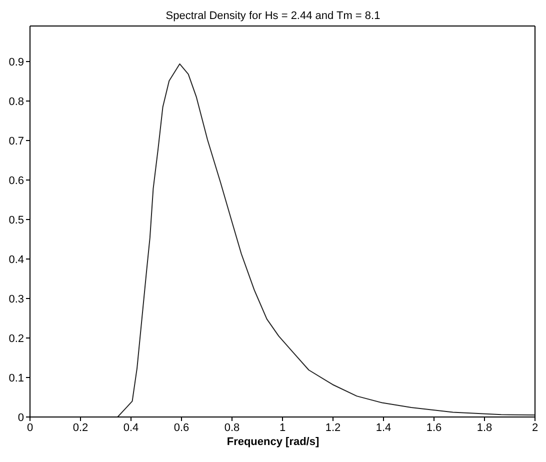 The height and width of the screenshot is (462, 546). What do you see at coordinates (333, 428) in the screenshot?
I see `x-tick-label: 1.2` at bounding box center [333, 428].